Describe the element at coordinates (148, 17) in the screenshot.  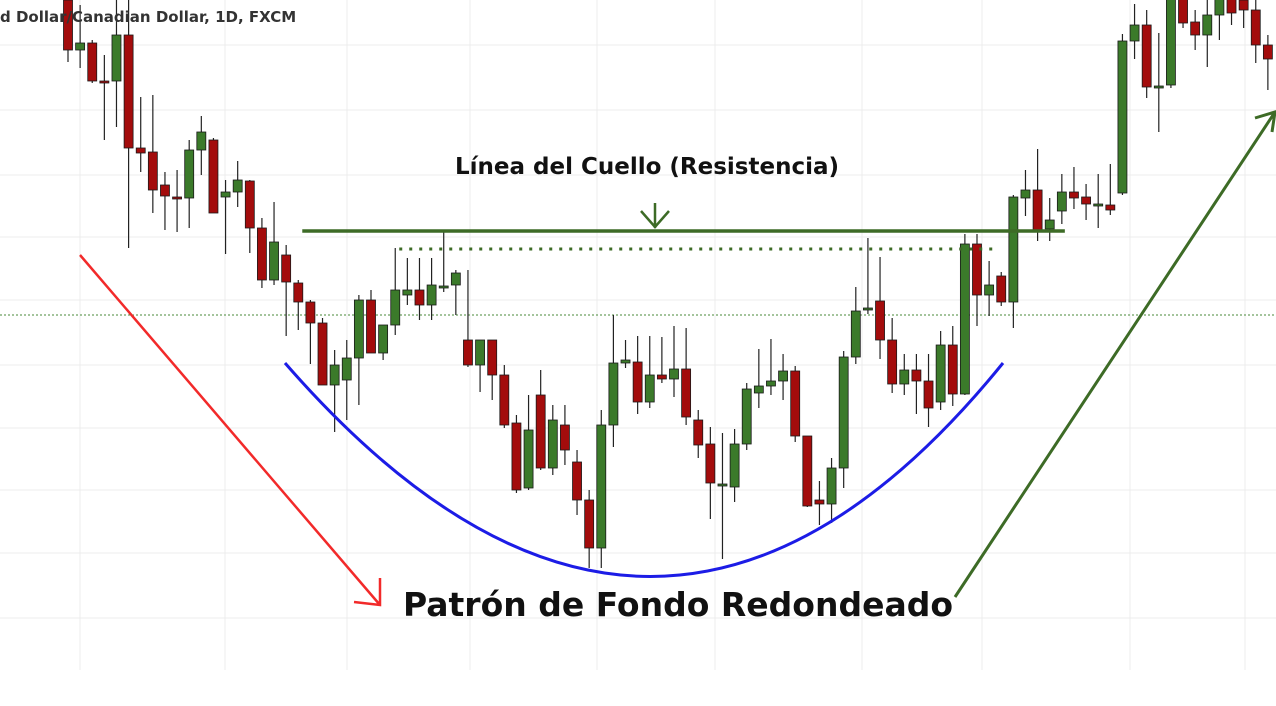
I see `chart-title: d Dollar/Canadian Dollar, 1D, FXCM` at that location.